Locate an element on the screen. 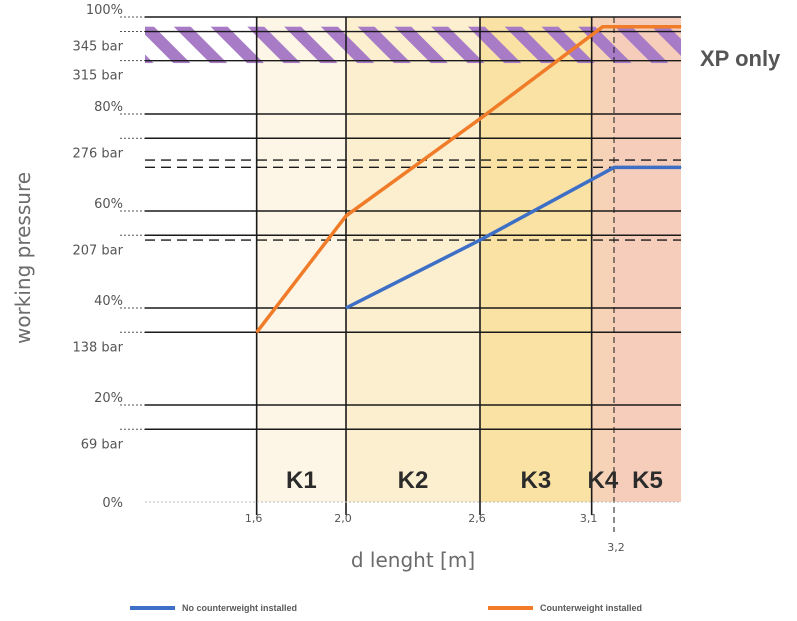 The width and height of the screenshot is (797, 621). y-tick-label-bar: 315 bar is located at coordinates (97, 76).